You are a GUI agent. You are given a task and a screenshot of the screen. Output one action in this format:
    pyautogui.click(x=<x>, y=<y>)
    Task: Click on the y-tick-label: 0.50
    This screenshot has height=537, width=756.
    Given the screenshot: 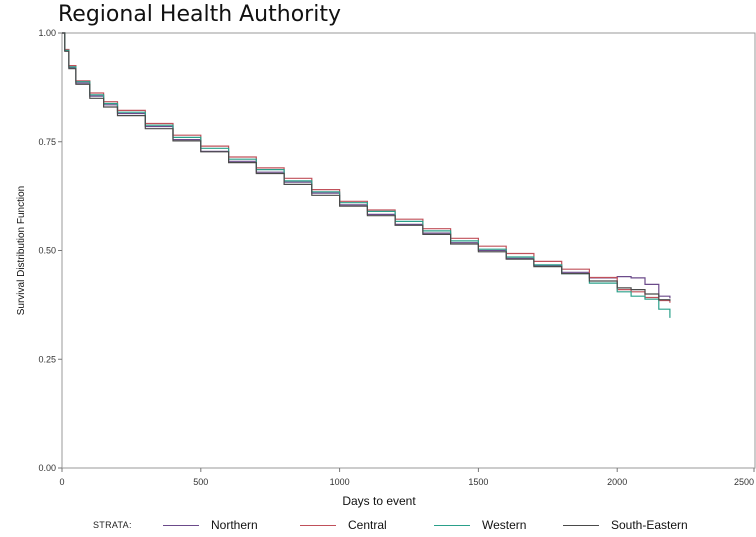 What is the action you would take?
    pyautogui.click(x=47, y=251)
    